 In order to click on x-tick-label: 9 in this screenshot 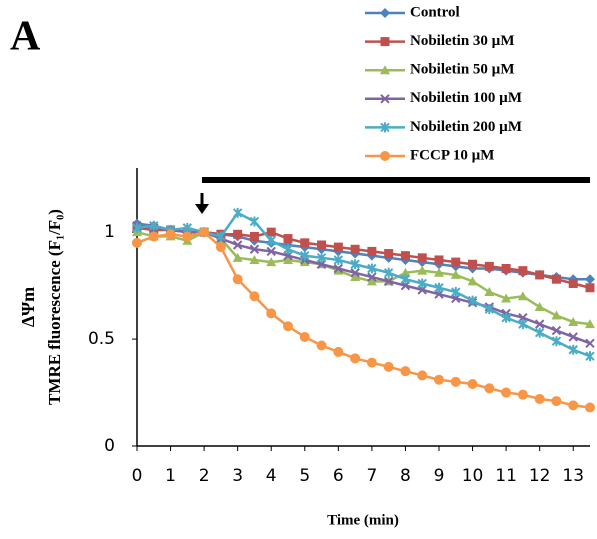, I will do `click(439, 476)`.